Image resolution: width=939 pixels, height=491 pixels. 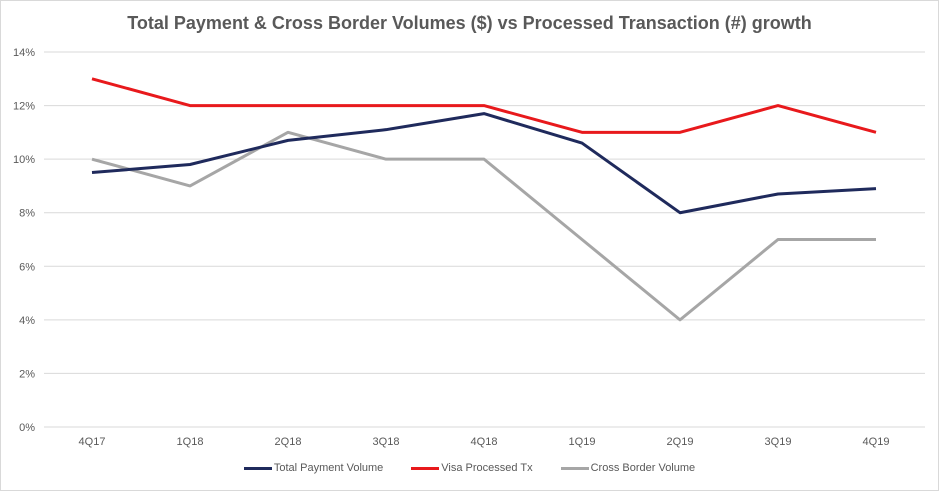 What do you see at coordinates (328, 468) in the screenshot?
I see `legend-label: Total Payment Volume` at bounding box center [328, 468].